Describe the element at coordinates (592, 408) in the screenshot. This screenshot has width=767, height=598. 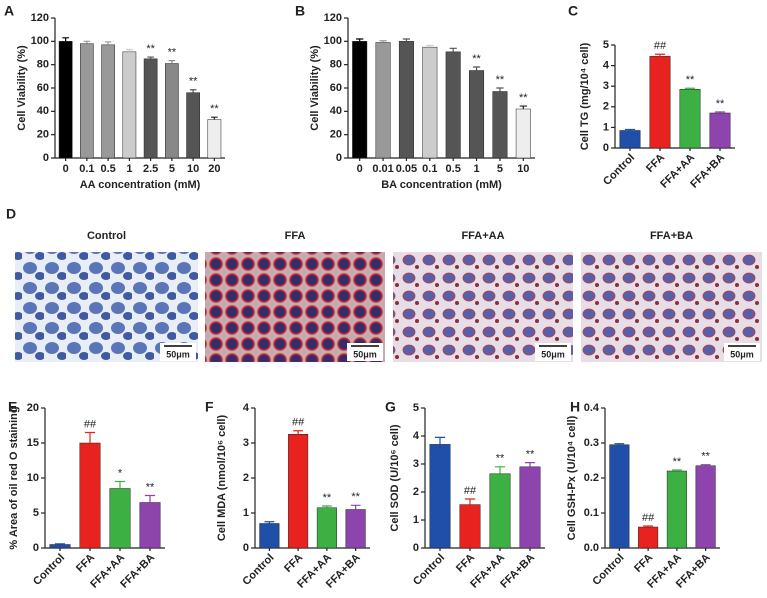
I see `y-tick-label: 0.4` at that location.